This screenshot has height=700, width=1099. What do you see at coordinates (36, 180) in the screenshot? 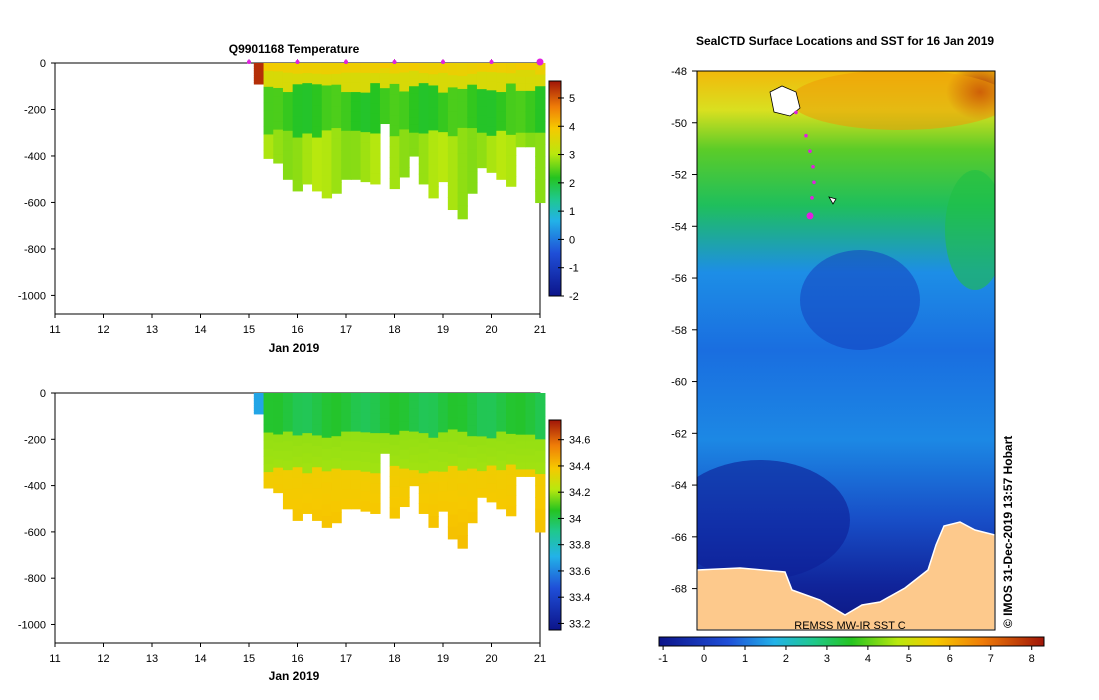
I see `temperature-y-axis: 0 -200 -400 -600 -800 -1000` at bounding box center [36, 180].